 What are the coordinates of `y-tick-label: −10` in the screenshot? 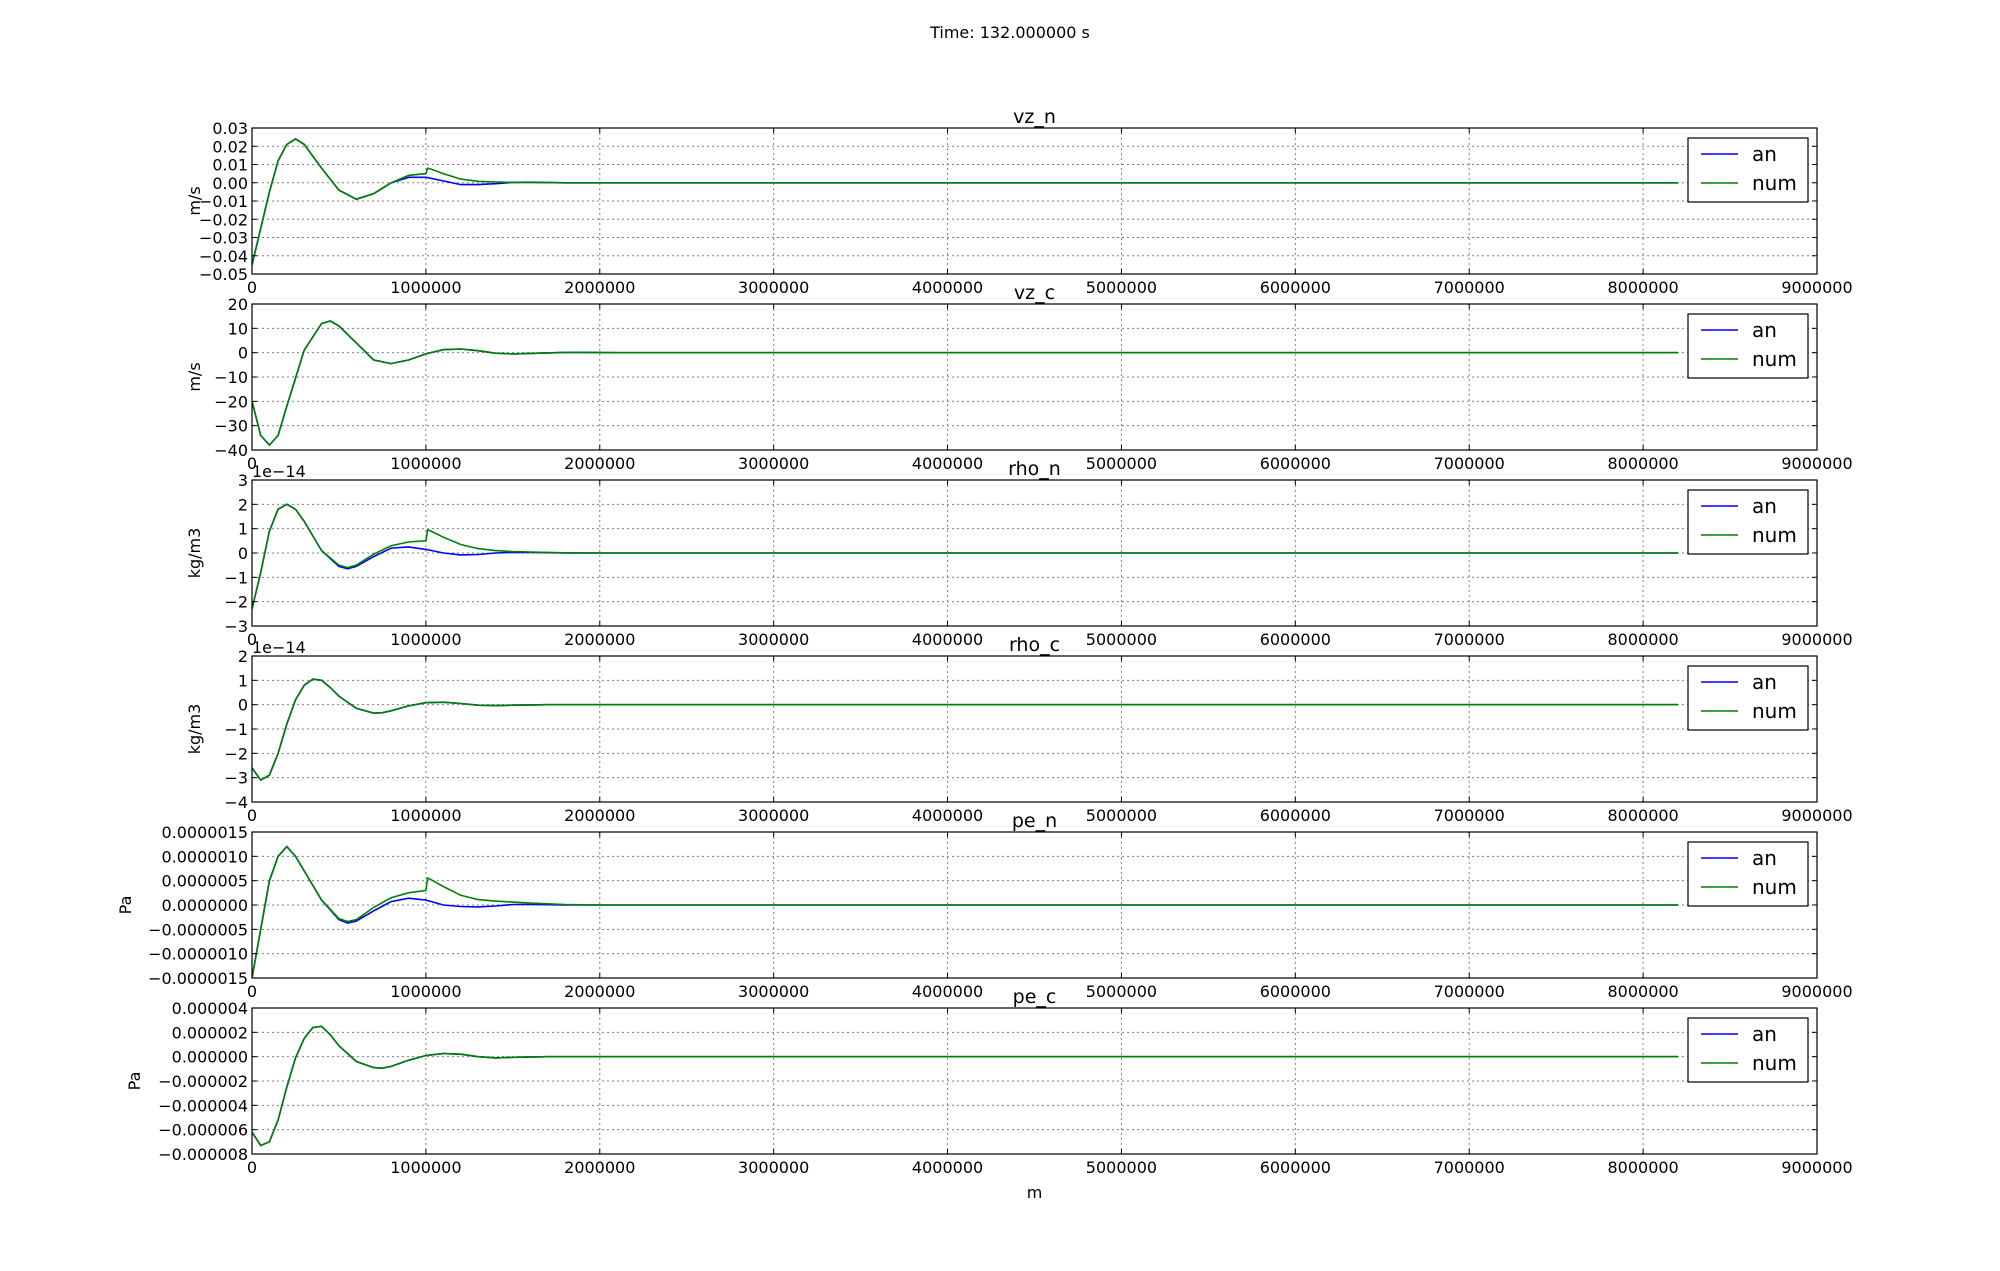 It's located at (231, 377).